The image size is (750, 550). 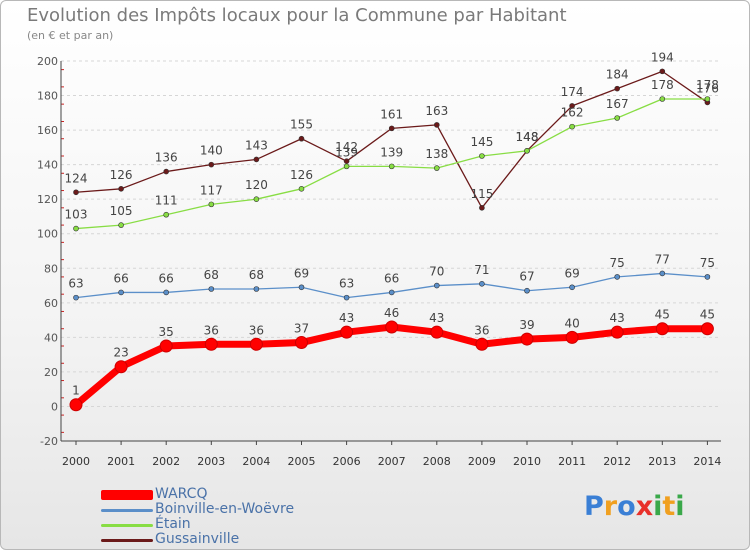 What do you see at coordinates (526, 325) in the screenshot?
I see `data-label: 39` at bounding box center [526, 325].